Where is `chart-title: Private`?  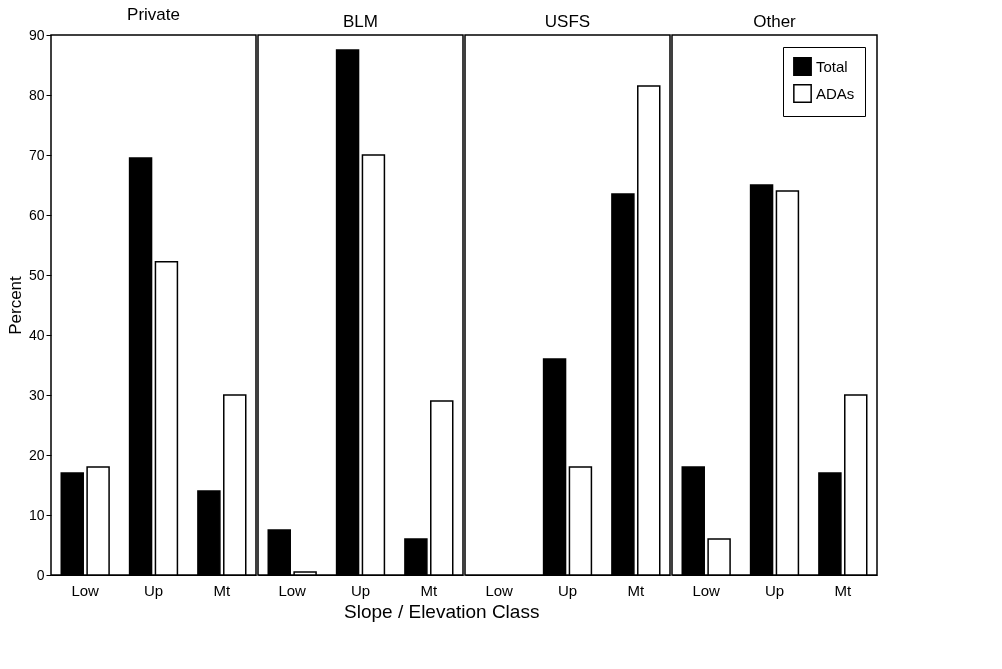
chart-title: Private is located at coordinates (153, 14).